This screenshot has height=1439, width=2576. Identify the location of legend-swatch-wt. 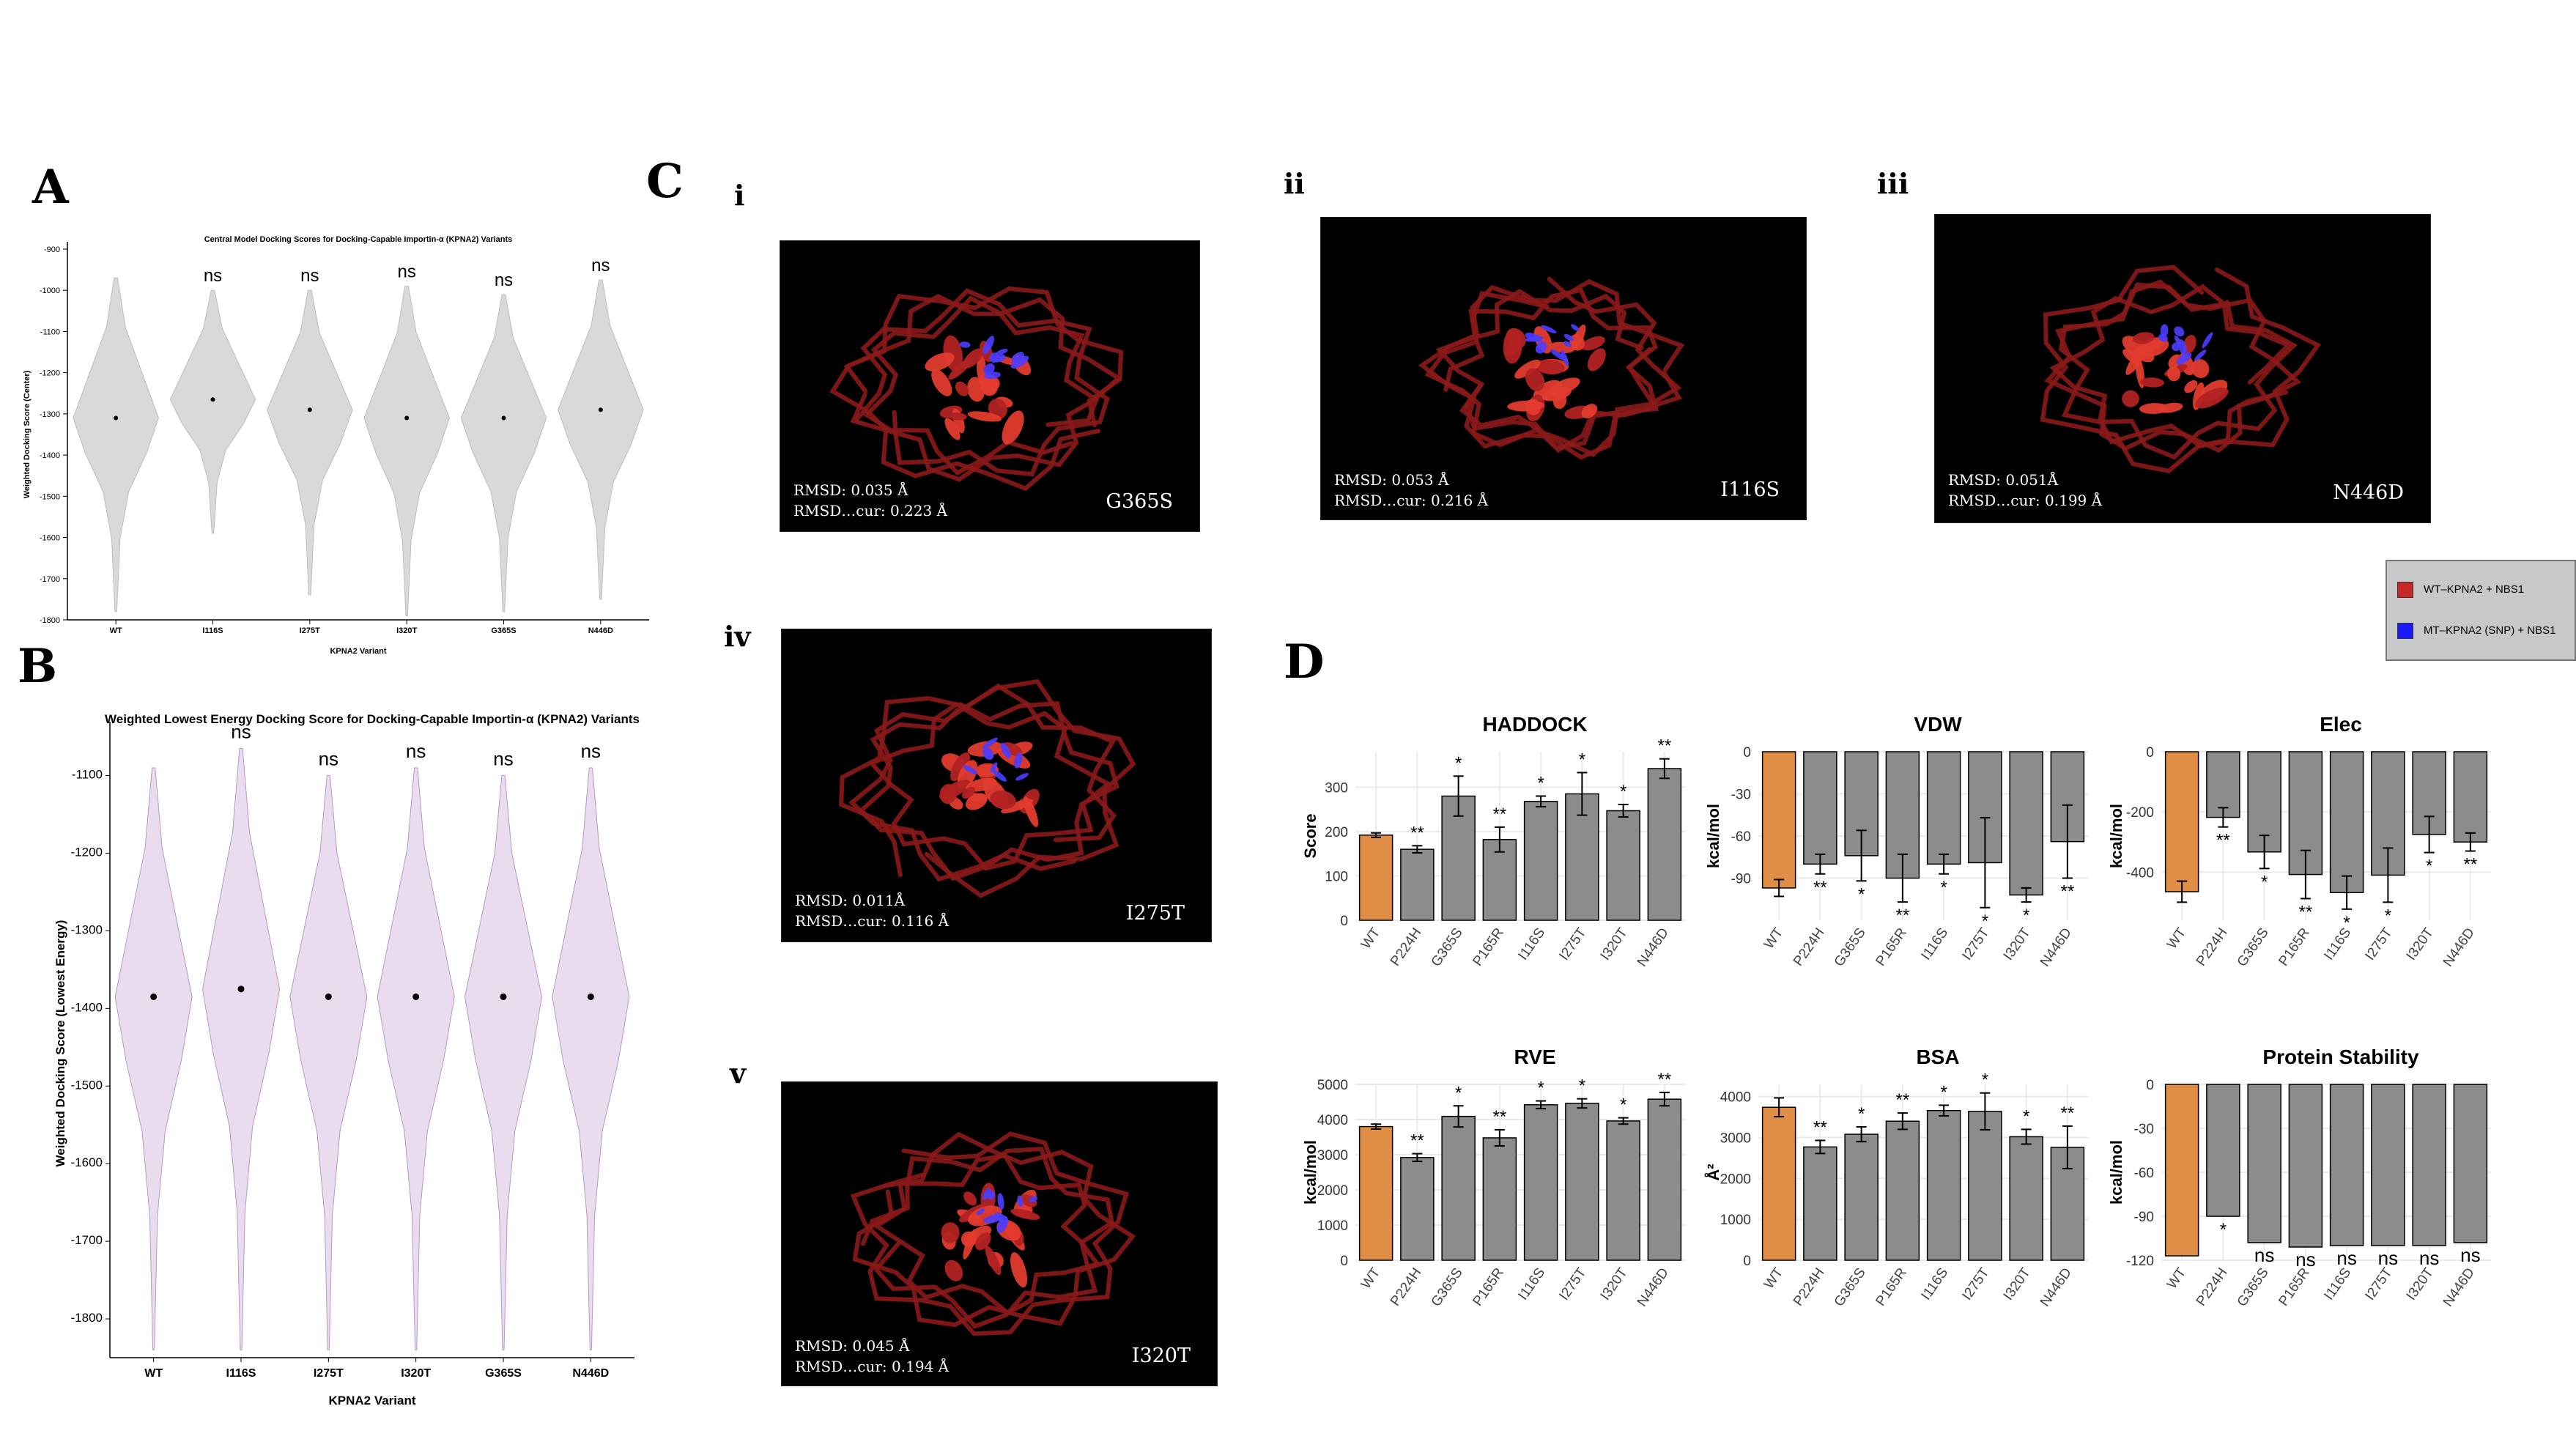
(2405, 590).